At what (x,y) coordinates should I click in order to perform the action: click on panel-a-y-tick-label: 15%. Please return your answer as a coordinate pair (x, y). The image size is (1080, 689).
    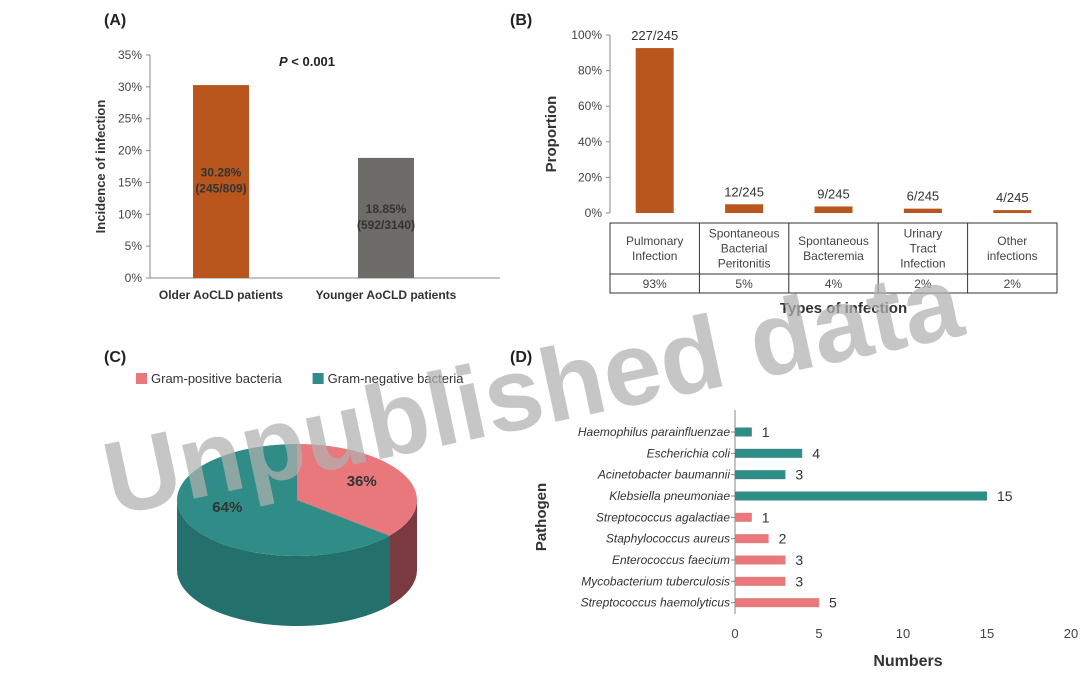
    Looking at the image, I should click on (130, 182).